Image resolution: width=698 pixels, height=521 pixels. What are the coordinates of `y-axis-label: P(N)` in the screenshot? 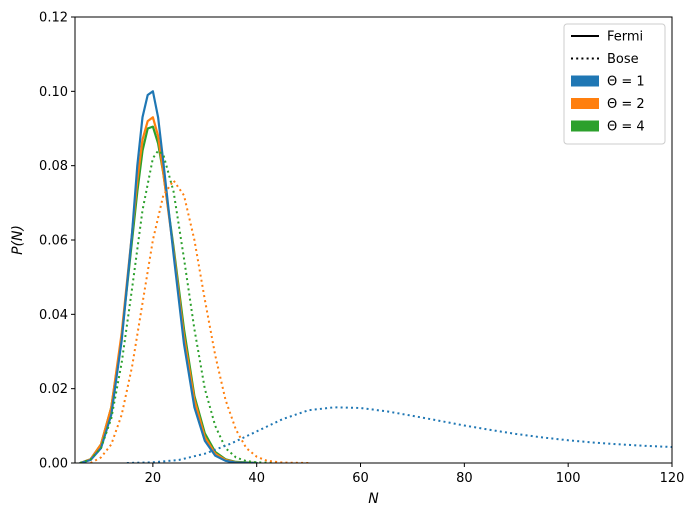 It's located at (18, 240).